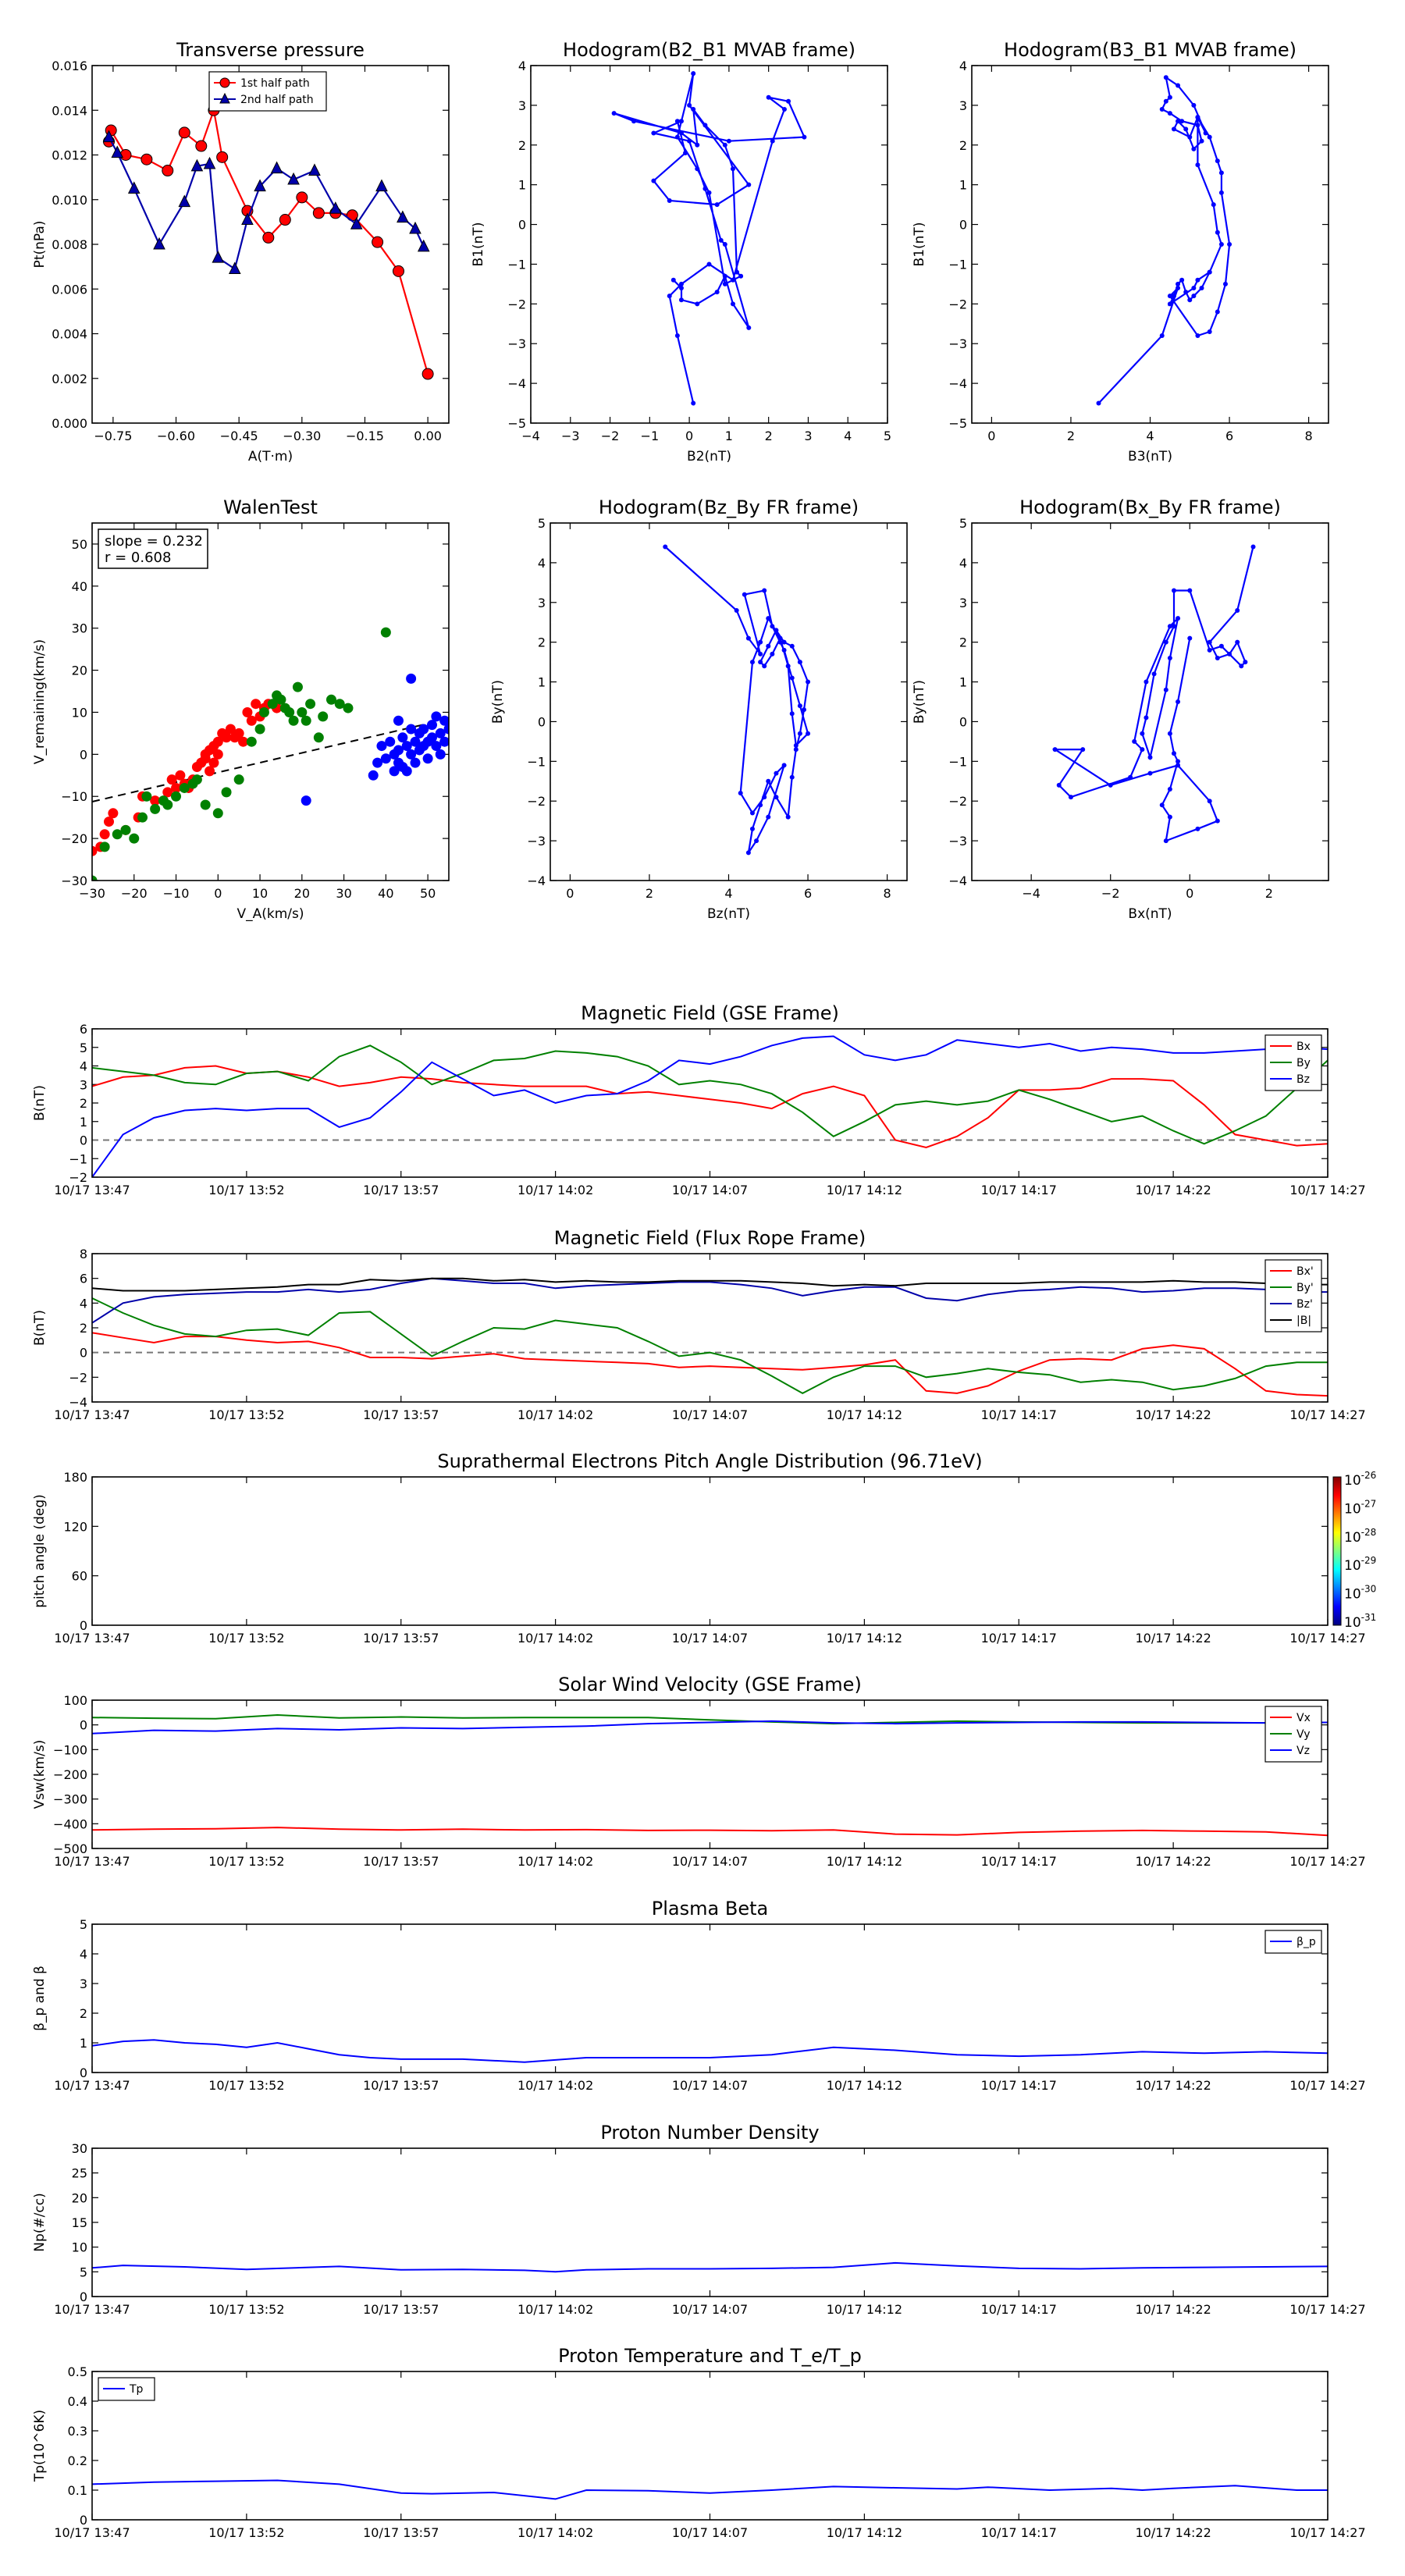 The height and width of the screenshot is (2576, 1405). Describe the element at coordinates (958, 801) in the screenshot. I see `y-tick-label: −2` at that location.